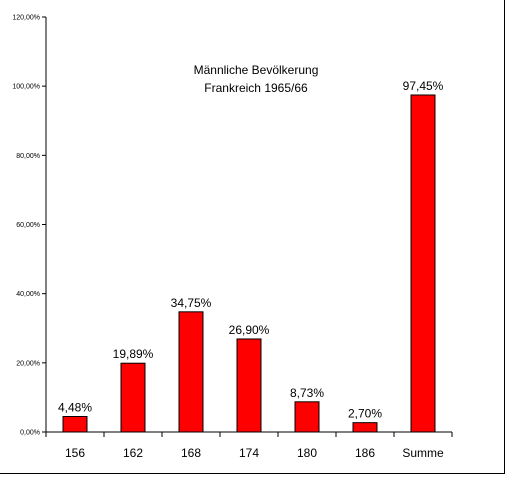 This screenshot has width=512, height=487. I want to click on x-tick-label: 162, so click(133, 453).